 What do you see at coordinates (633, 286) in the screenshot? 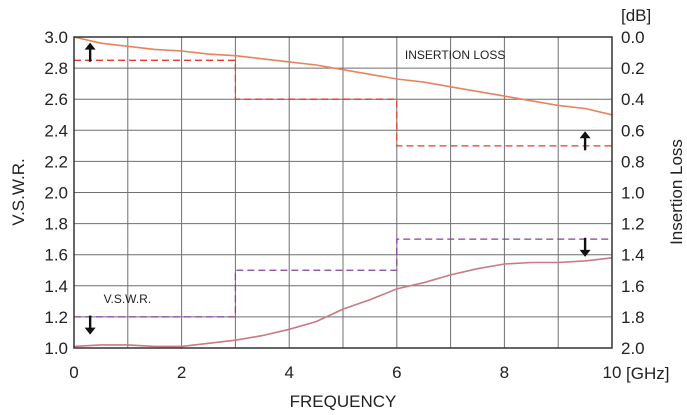
I see `y-right-tick-label: 1.6` at bounding box center [633, 286].